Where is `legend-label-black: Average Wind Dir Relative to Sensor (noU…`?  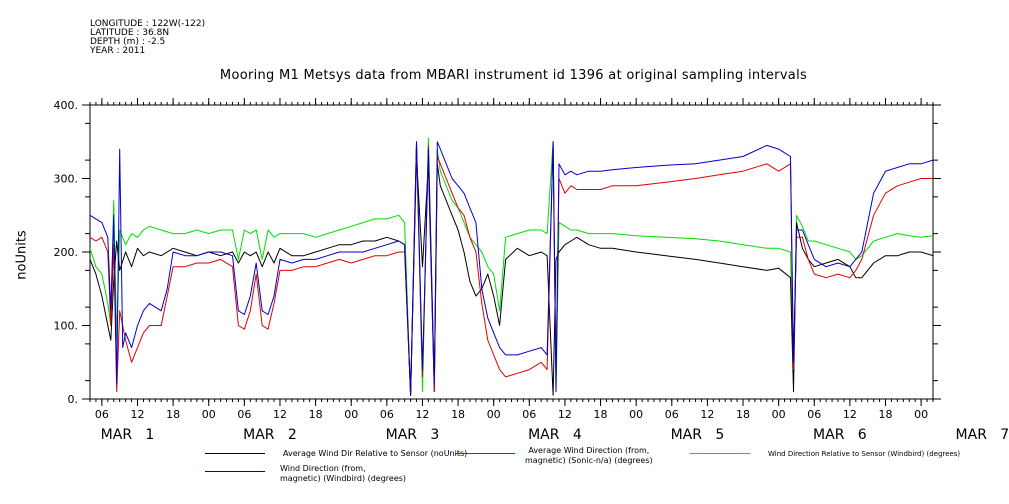 legend-label-black: Average Wind Dir Relative to Sensor (noU… is located at coordinates (375, 453).